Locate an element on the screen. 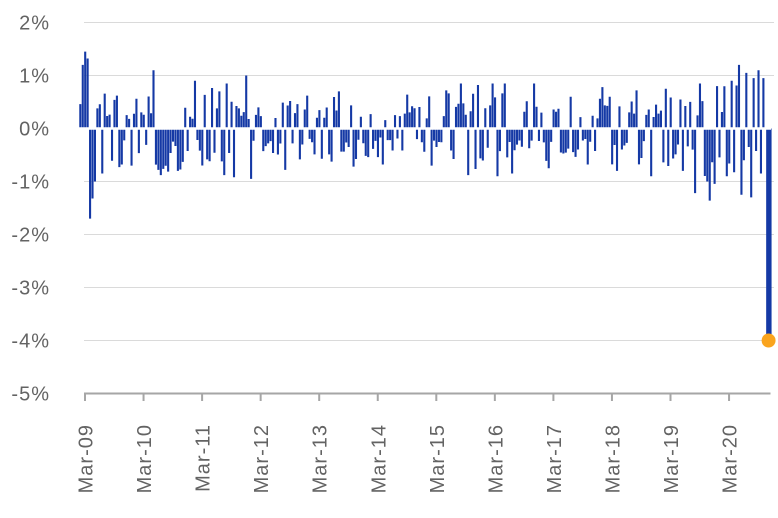 Image resolution: width=778 pixels, height=518 pixels. y-tick-label: -3% is located at coordinates (30, 289).